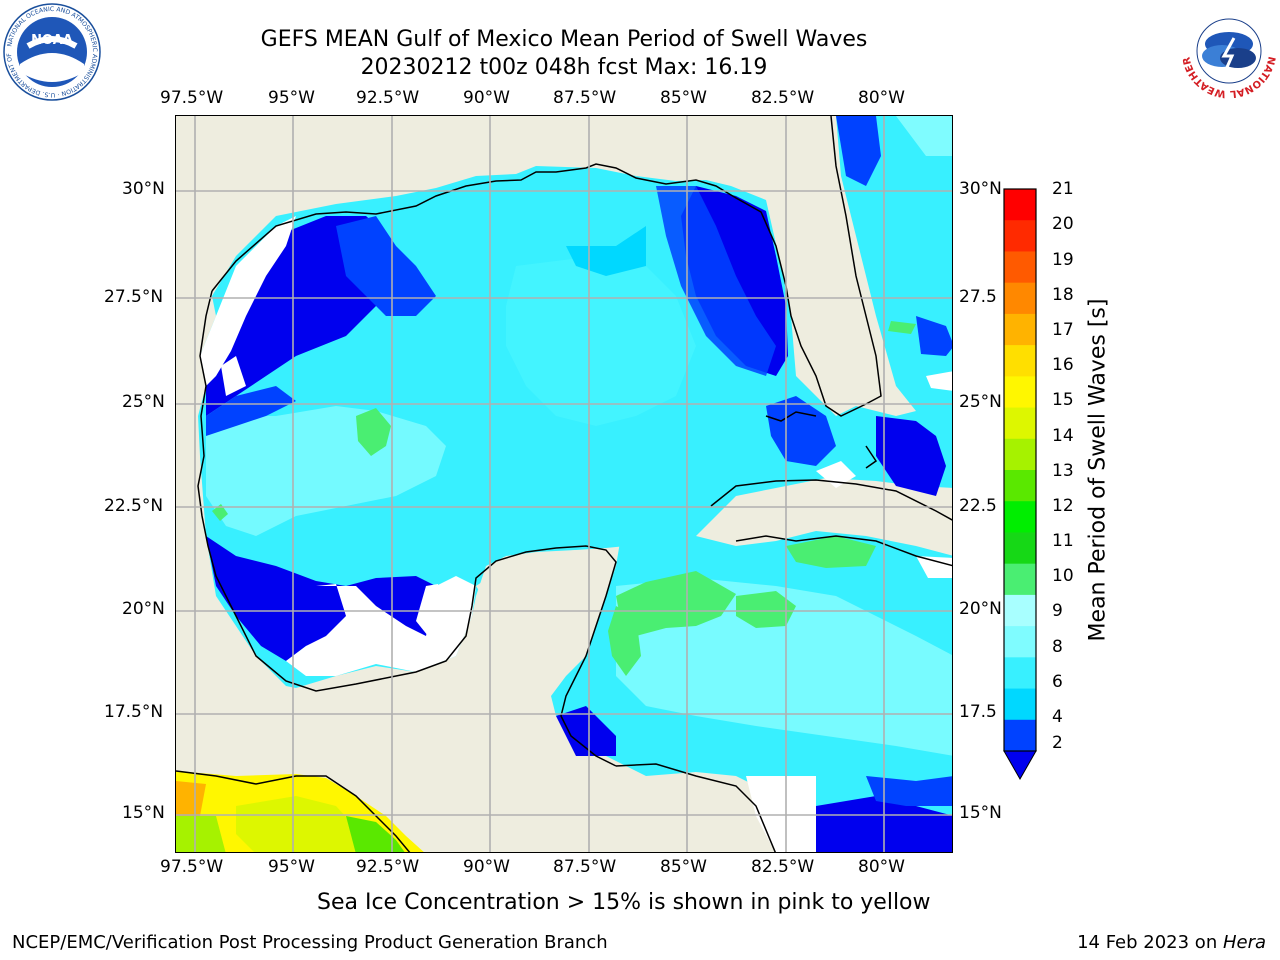  Describe the element at coordinates (1063, 541) in the screenshot. I see `colorbar-tick: 11` at that location.